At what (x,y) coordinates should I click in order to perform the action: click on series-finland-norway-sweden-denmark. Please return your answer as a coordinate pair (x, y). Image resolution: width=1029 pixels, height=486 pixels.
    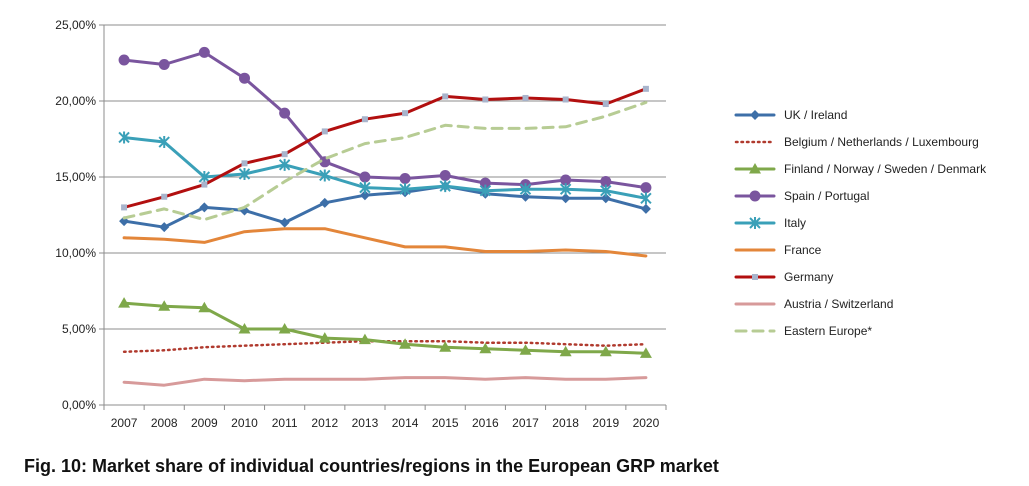
    Looking at the image, I should click on (385, 327).